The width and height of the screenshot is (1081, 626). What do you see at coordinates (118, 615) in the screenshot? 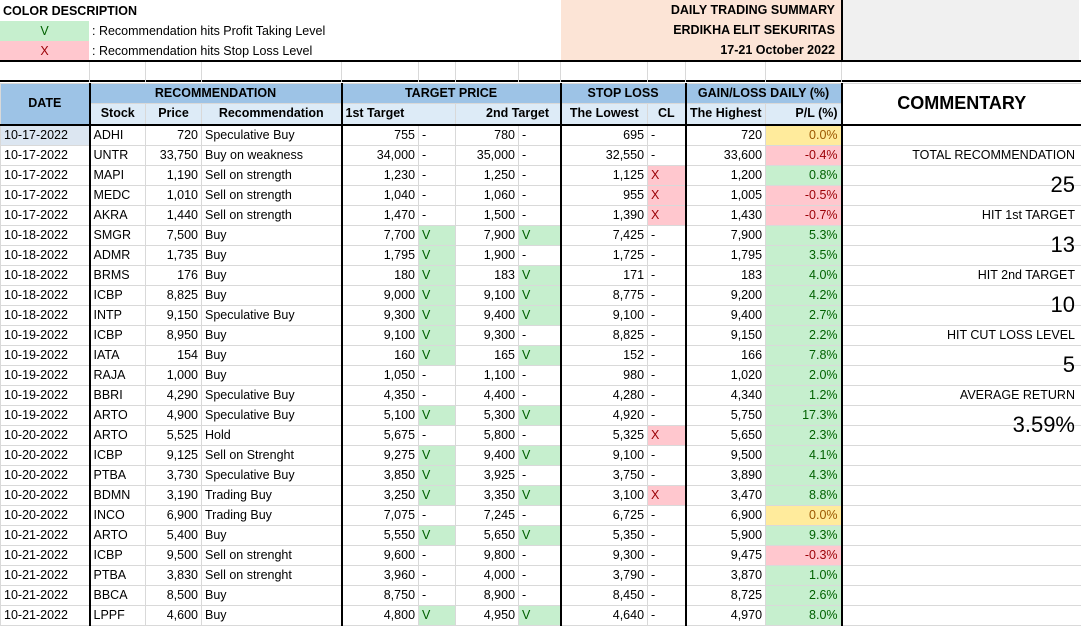
I see `row-stock: LPPF` at bounding box center [118, 615].